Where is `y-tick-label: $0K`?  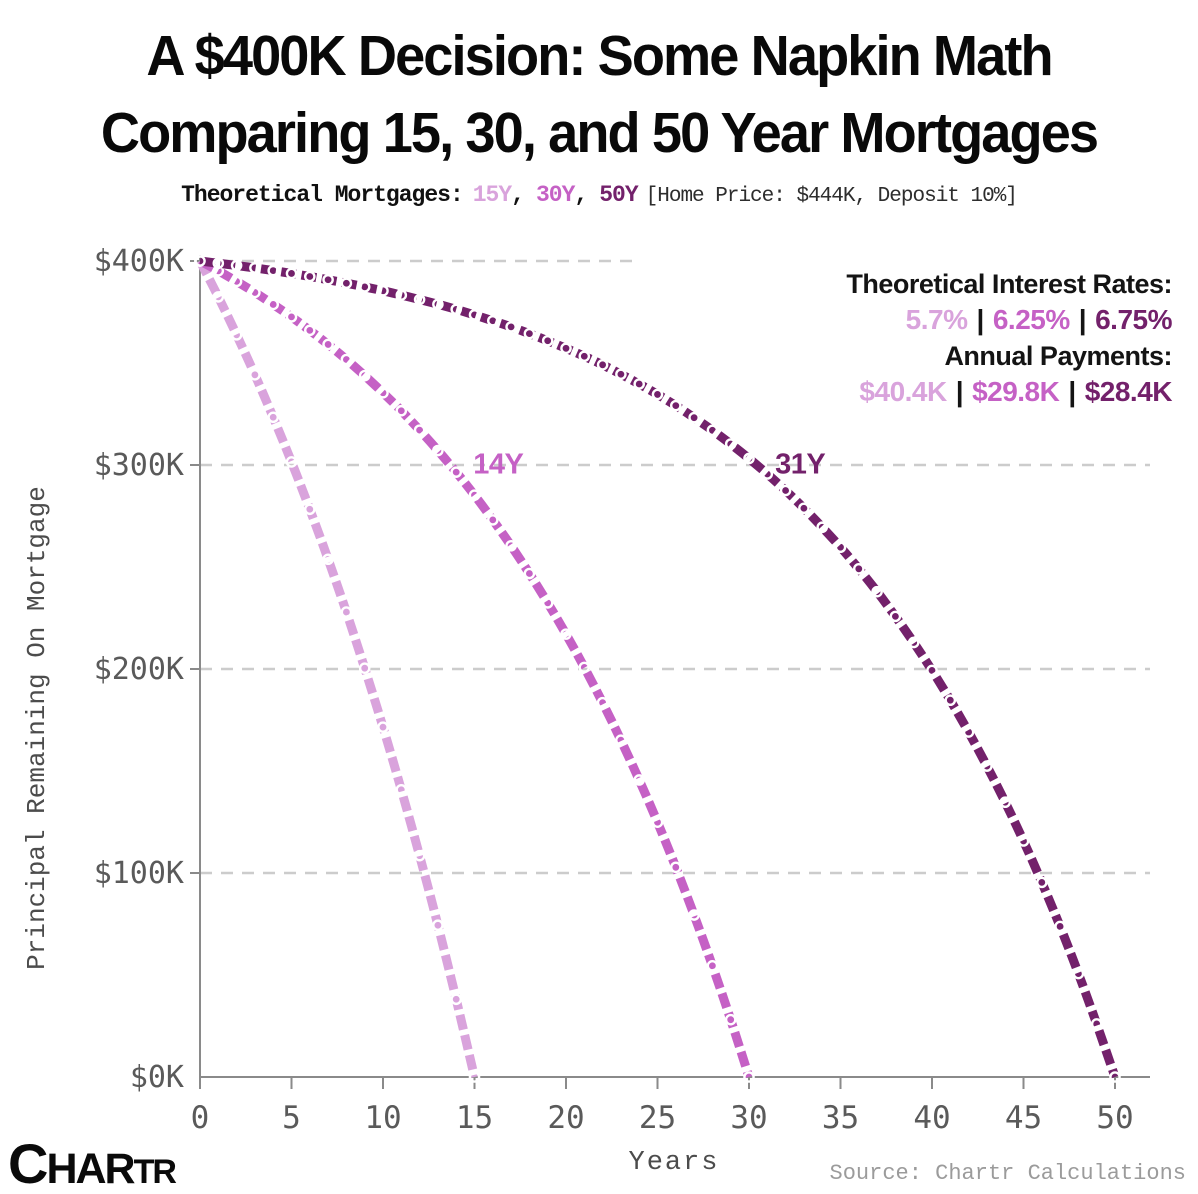
y-tick-label: $0K is located at coordinates (157, 1077).